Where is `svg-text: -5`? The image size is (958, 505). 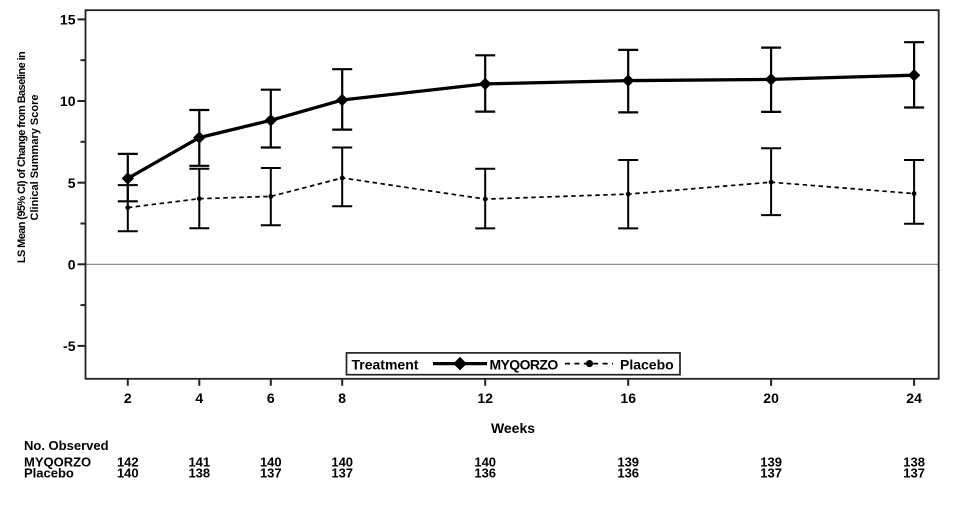 svg-text: -5 is located at coordinates (69, 346).